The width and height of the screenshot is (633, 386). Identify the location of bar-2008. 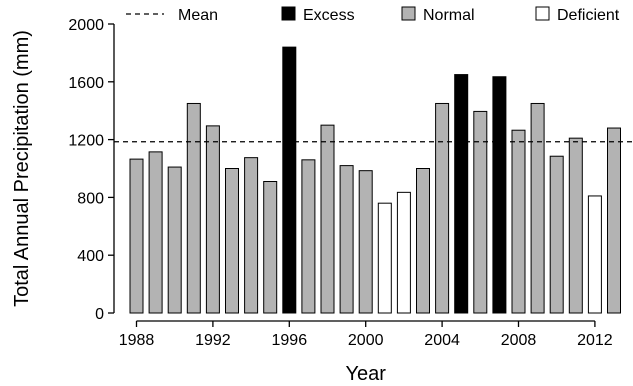
(518, 221).